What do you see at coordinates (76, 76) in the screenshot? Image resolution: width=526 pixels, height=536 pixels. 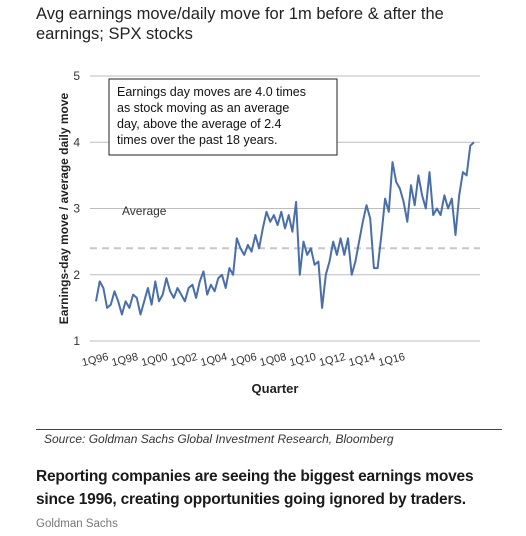 I see `y-tick-label: 5` at bounding box center [76, 76].